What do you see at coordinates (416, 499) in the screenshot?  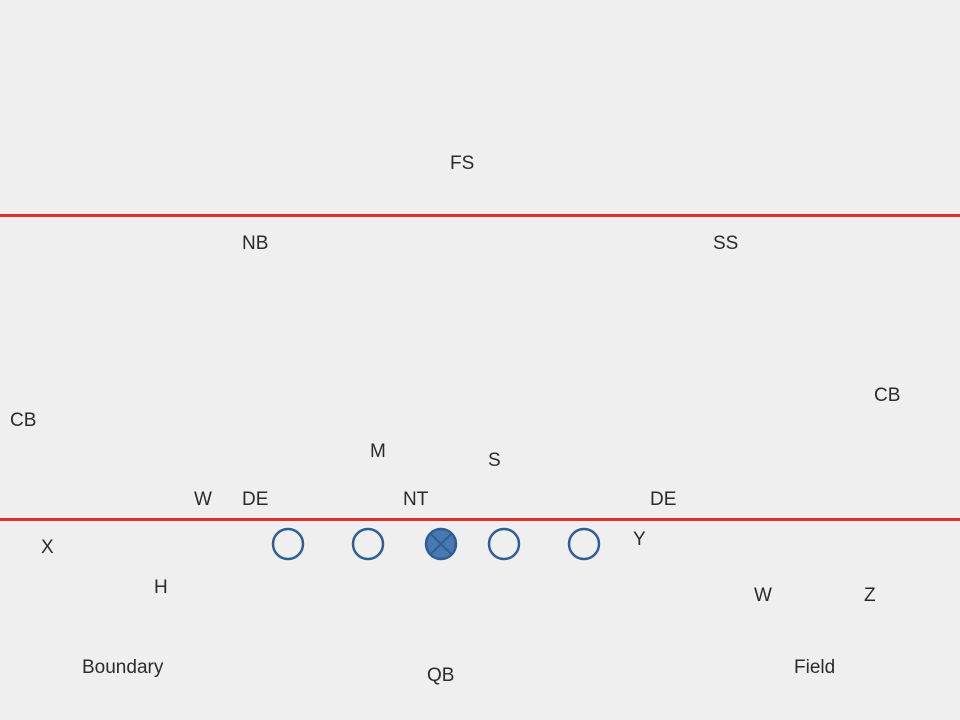 I see `nose-tackle-label: NT` at bounding box center [416, 499].